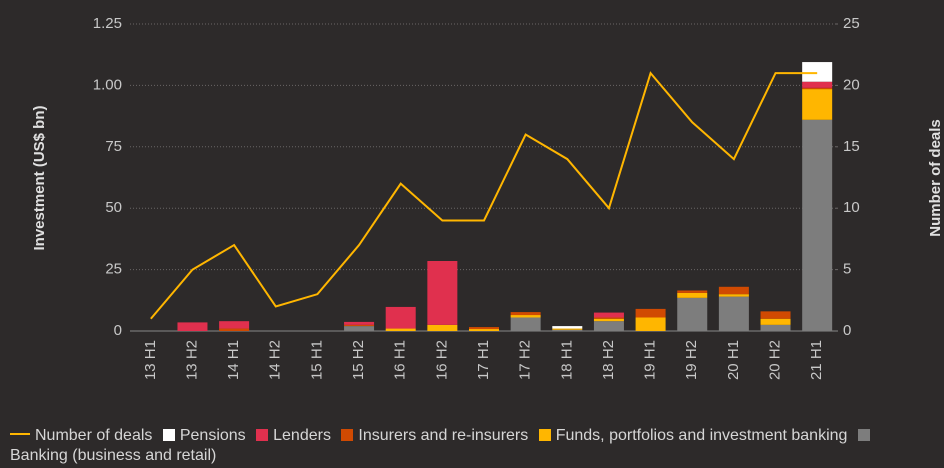  I want to click on y2-tick-label: 10, so click(851, 207).